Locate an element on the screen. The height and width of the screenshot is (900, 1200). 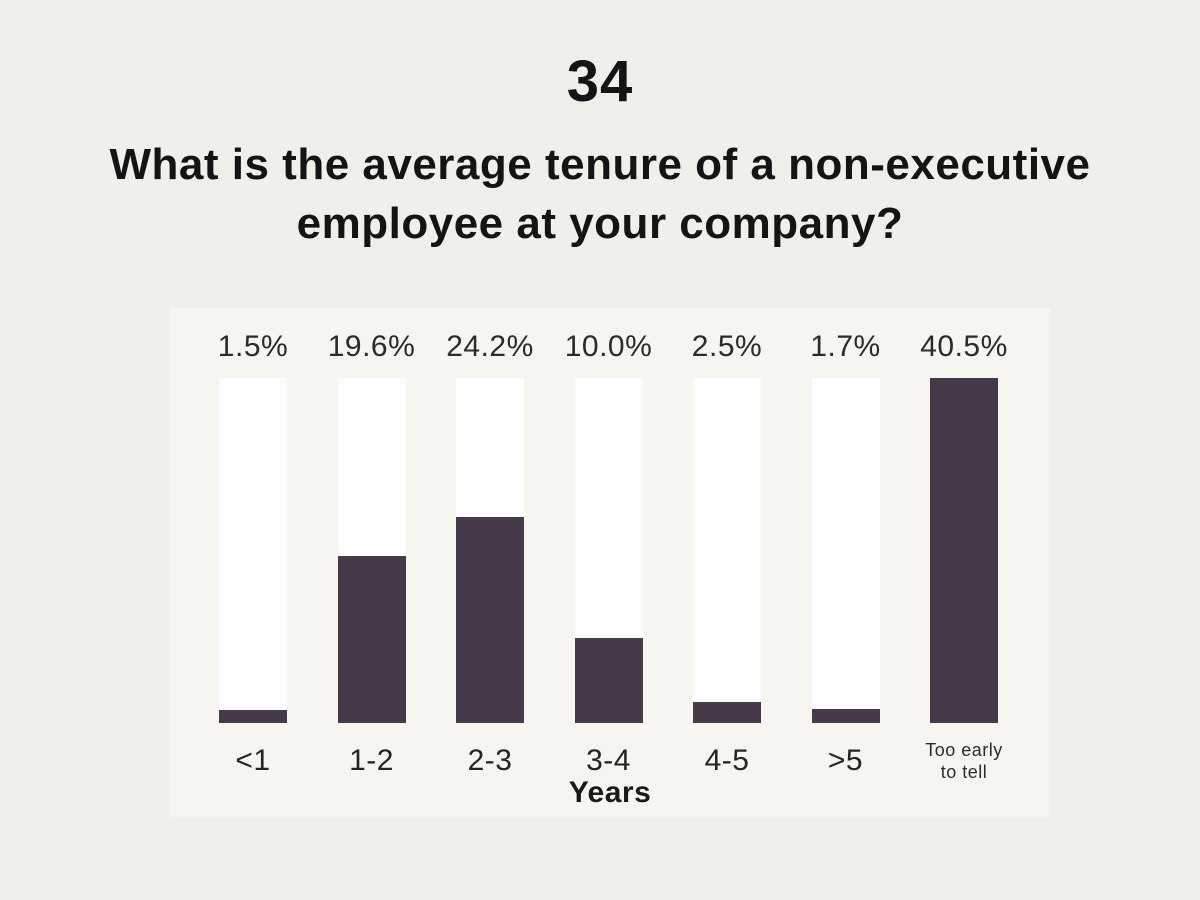
bar-column: 1.5% <1 is located at coordinates (253, 562).